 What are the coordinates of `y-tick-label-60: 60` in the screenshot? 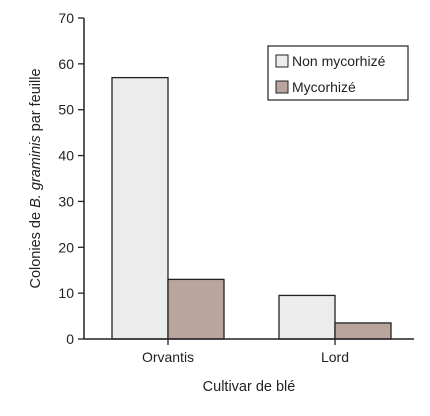 It's located at (66, 64).